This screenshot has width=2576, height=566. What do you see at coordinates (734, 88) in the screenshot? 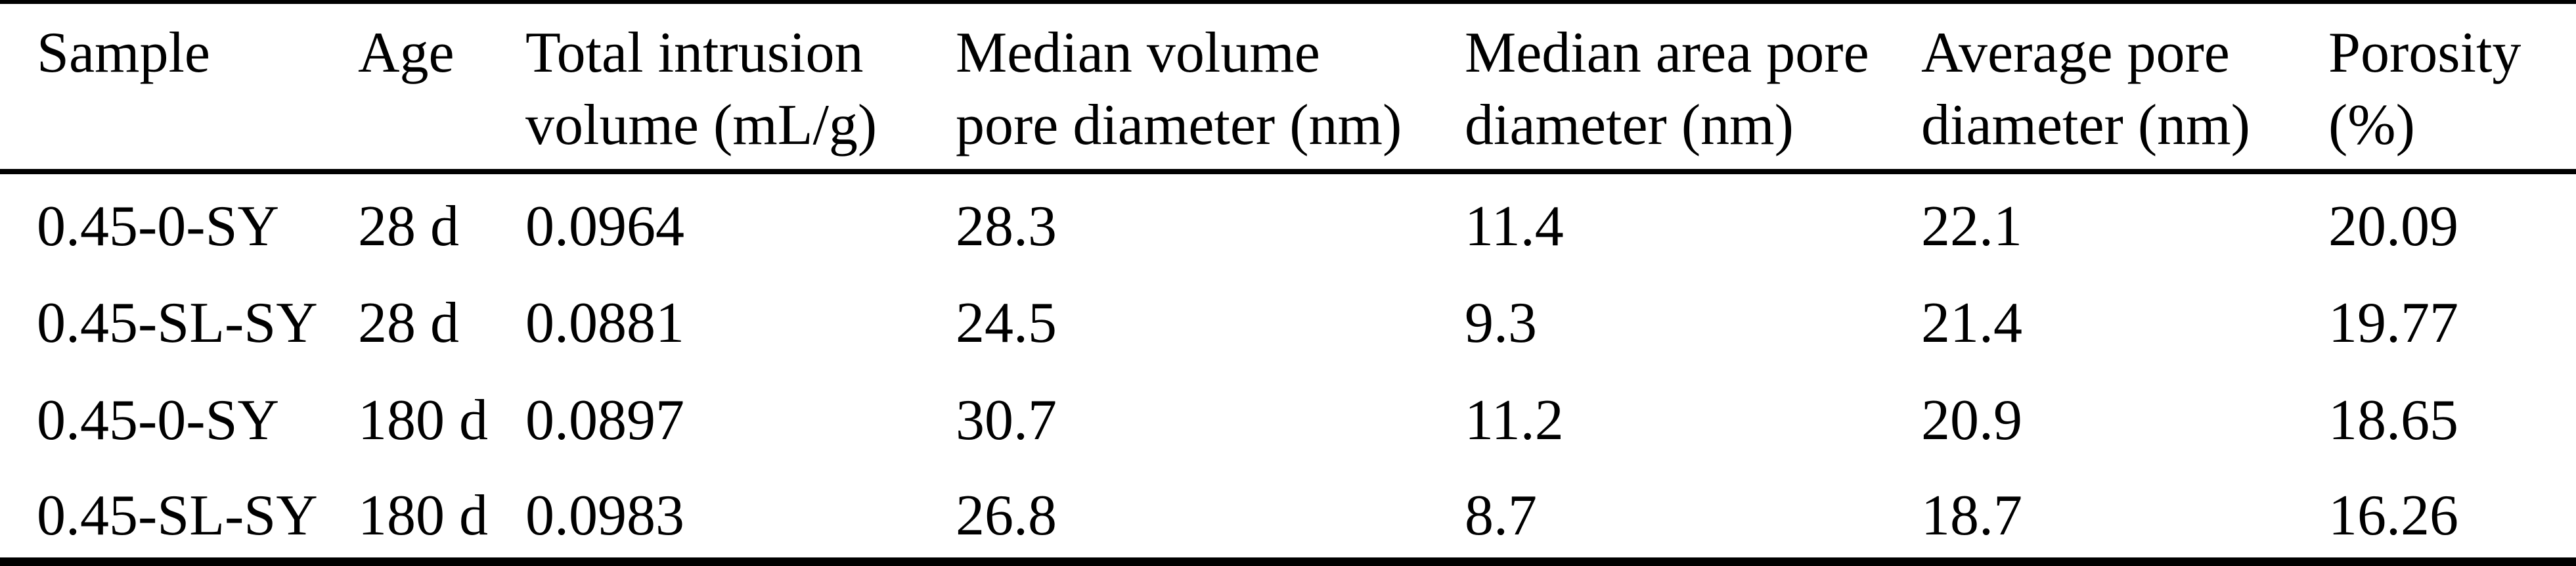
I see `column-header-total-intrusion-volume: Total intrusion volume (mL/g)` at bounding box center [734, 88].